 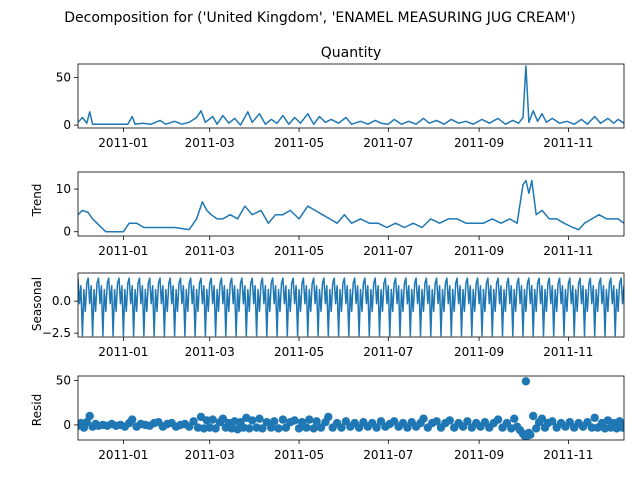 What do you see at coordinates (63, 189) in the screenshot?
I see `y-tick-label: 10` at bounding box center [63, 189].